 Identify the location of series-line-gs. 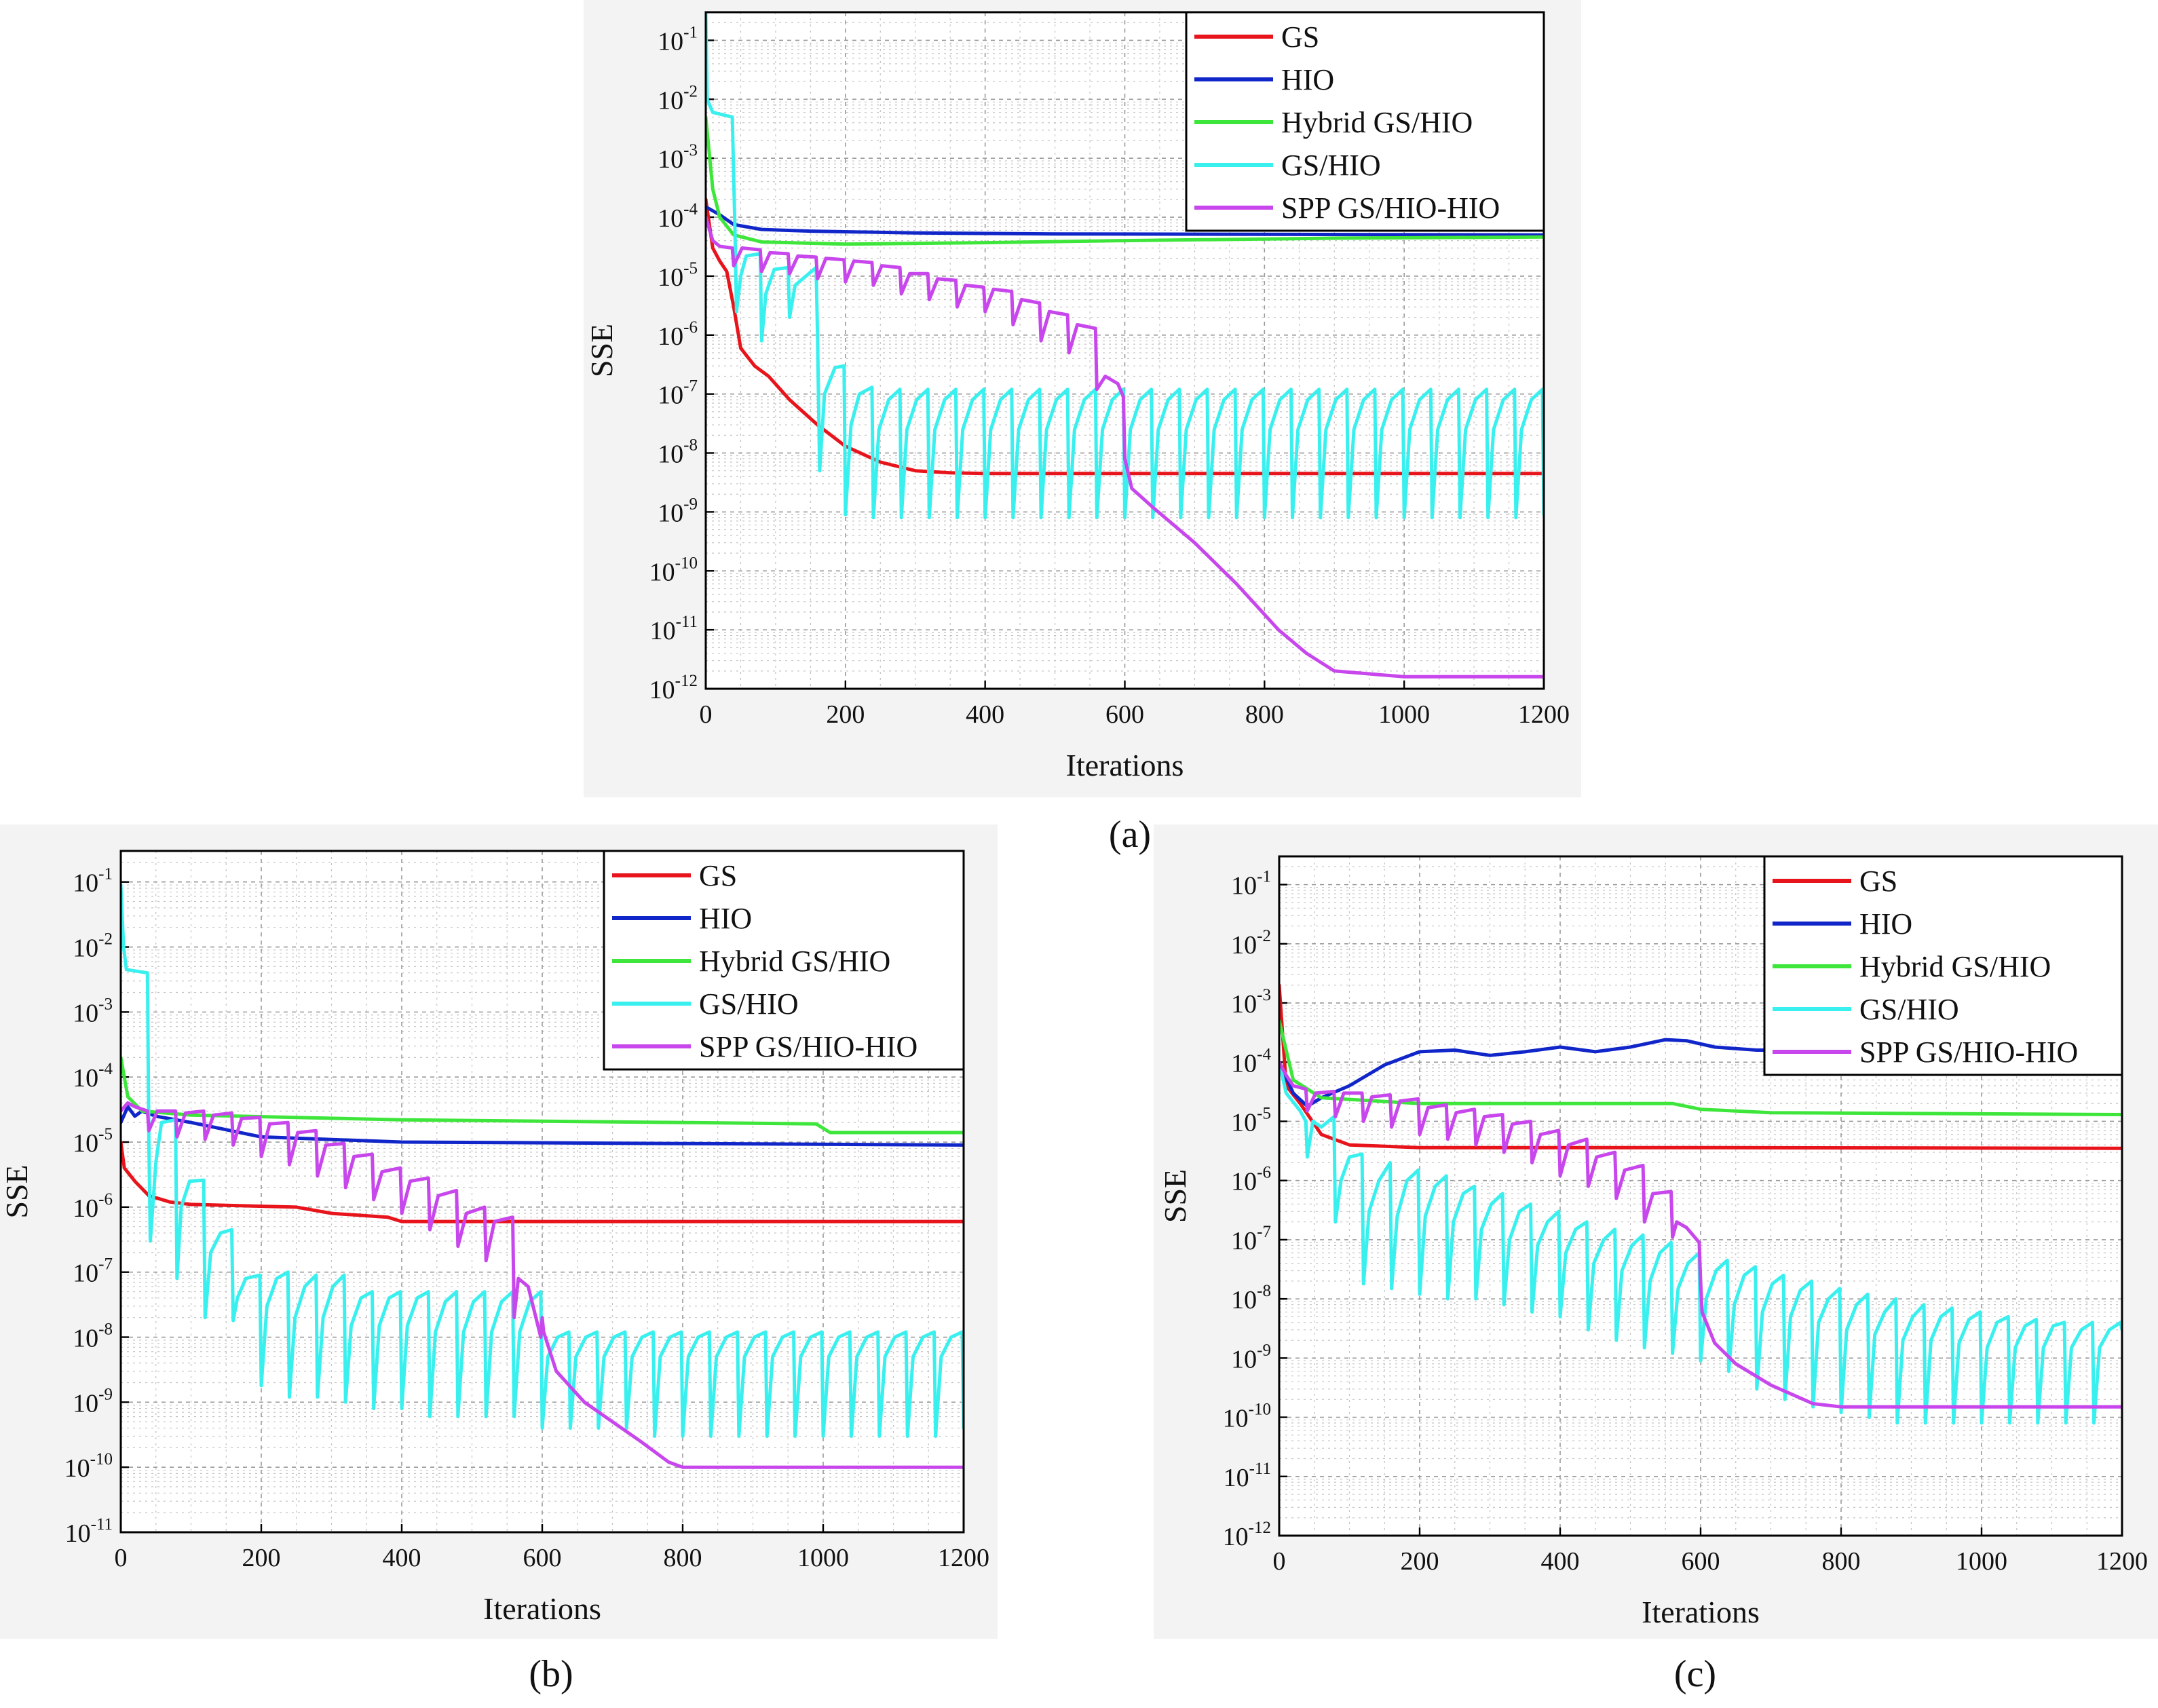
(542, 1181).